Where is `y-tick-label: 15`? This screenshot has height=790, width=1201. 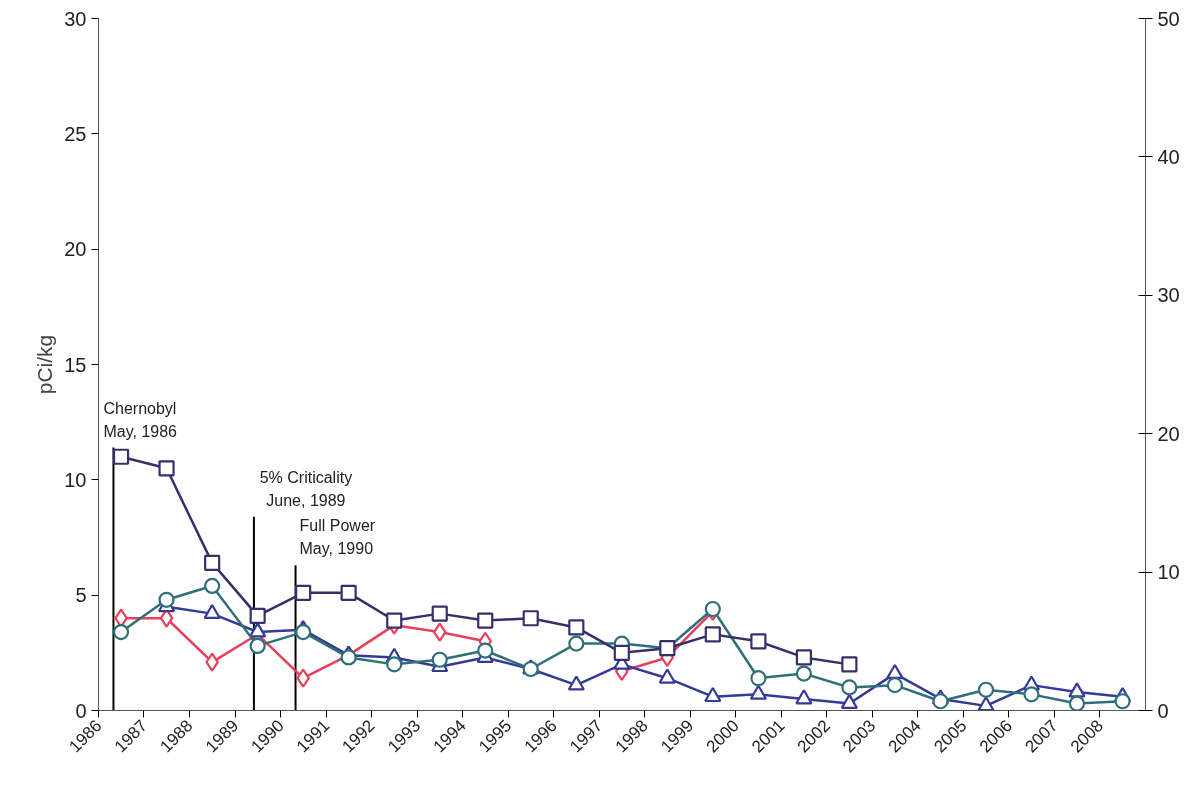
y-tick-label: 15 is located at coordinates (75, 364).